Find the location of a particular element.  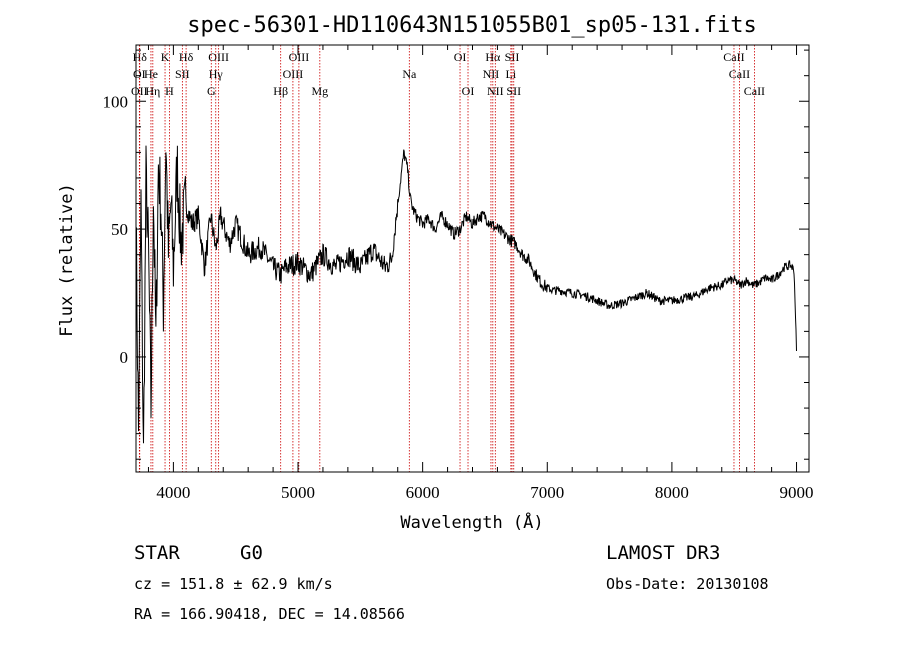

spectral-line-label: Hα is located at coordinates (493, 57).